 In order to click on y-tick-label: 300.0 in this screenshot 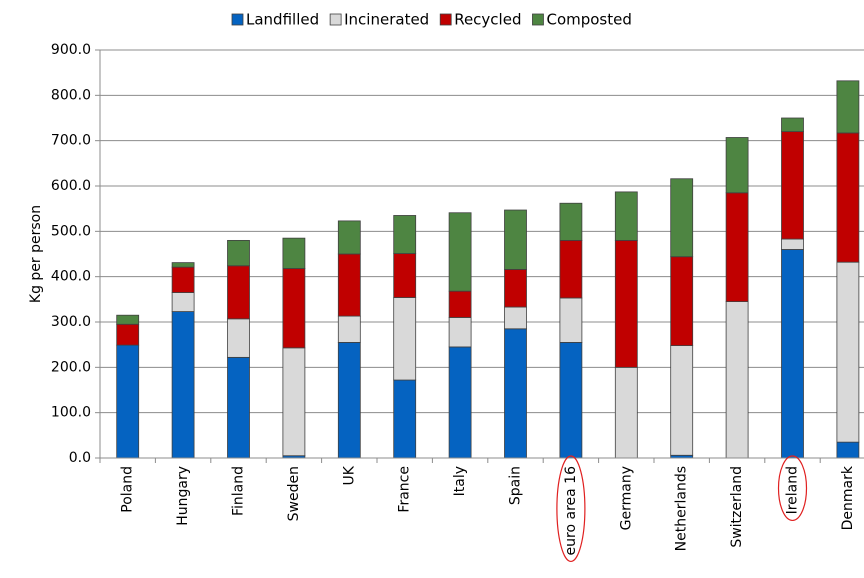, I will do `click(71, 322)`.